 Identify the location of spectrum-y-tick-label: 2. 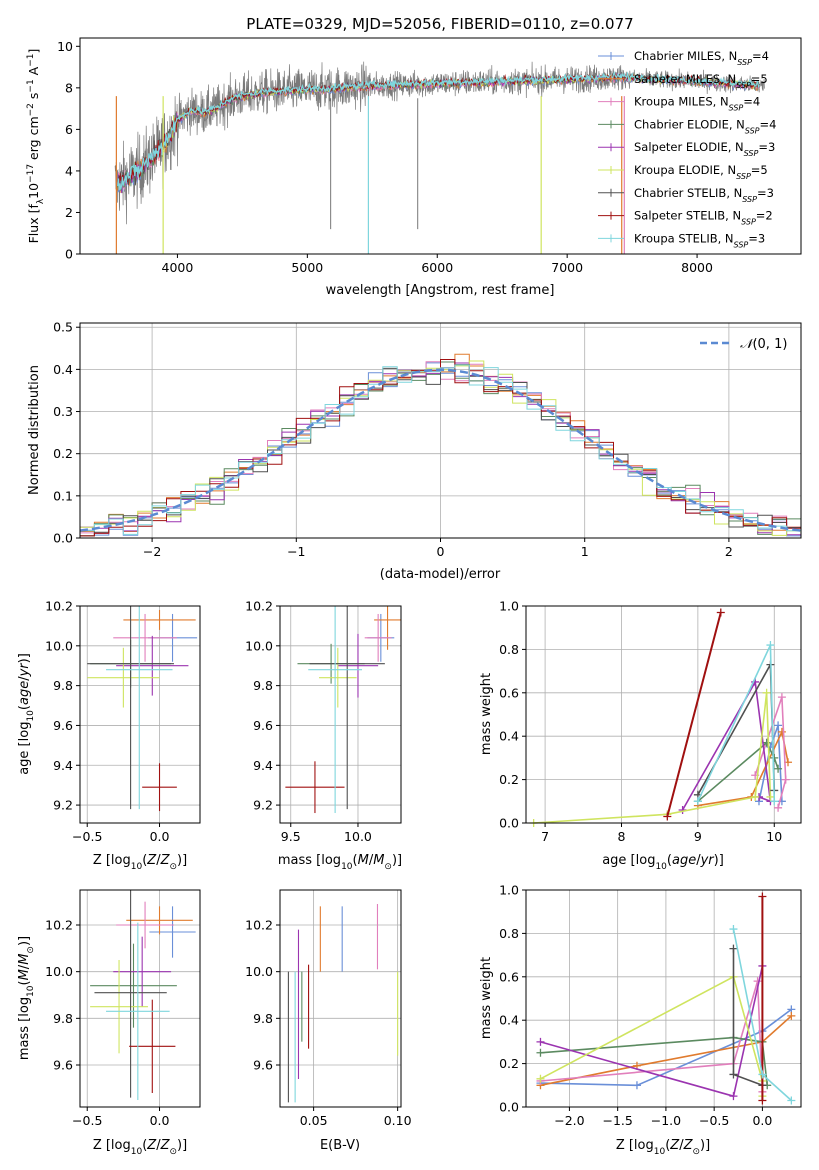
(69, 212).